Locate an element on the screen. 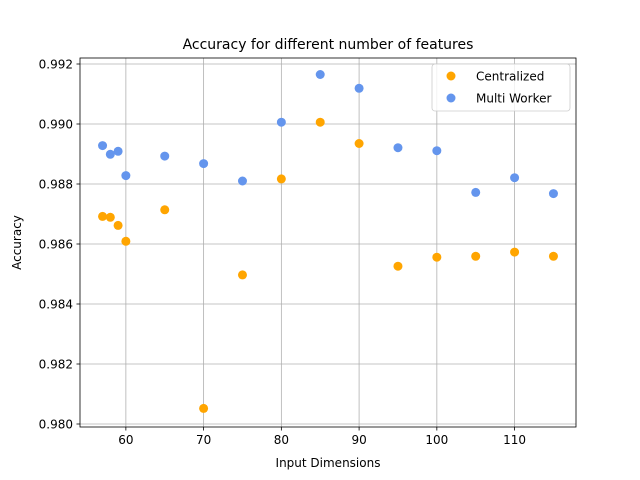 Image resolution: width=640 pixels, height=480 pixels. legend-marker-centralized is located at coordinates (451, 76).